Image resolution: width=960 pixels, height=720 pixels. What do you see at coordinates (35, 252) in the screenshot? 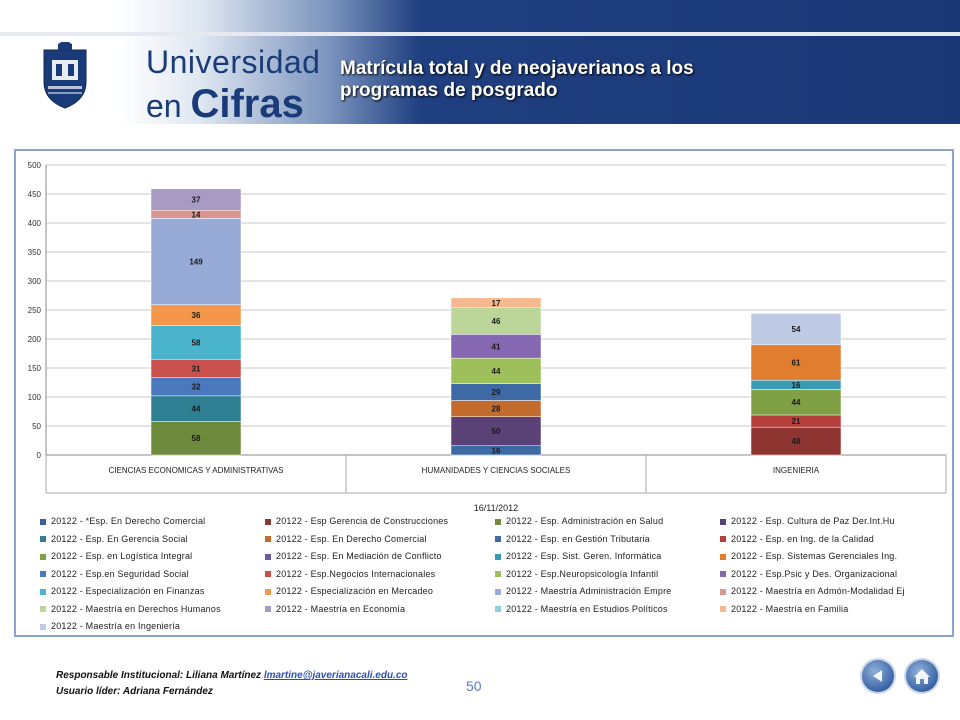
I see `y-tick-label: 350` at bounding box center [35, 252].